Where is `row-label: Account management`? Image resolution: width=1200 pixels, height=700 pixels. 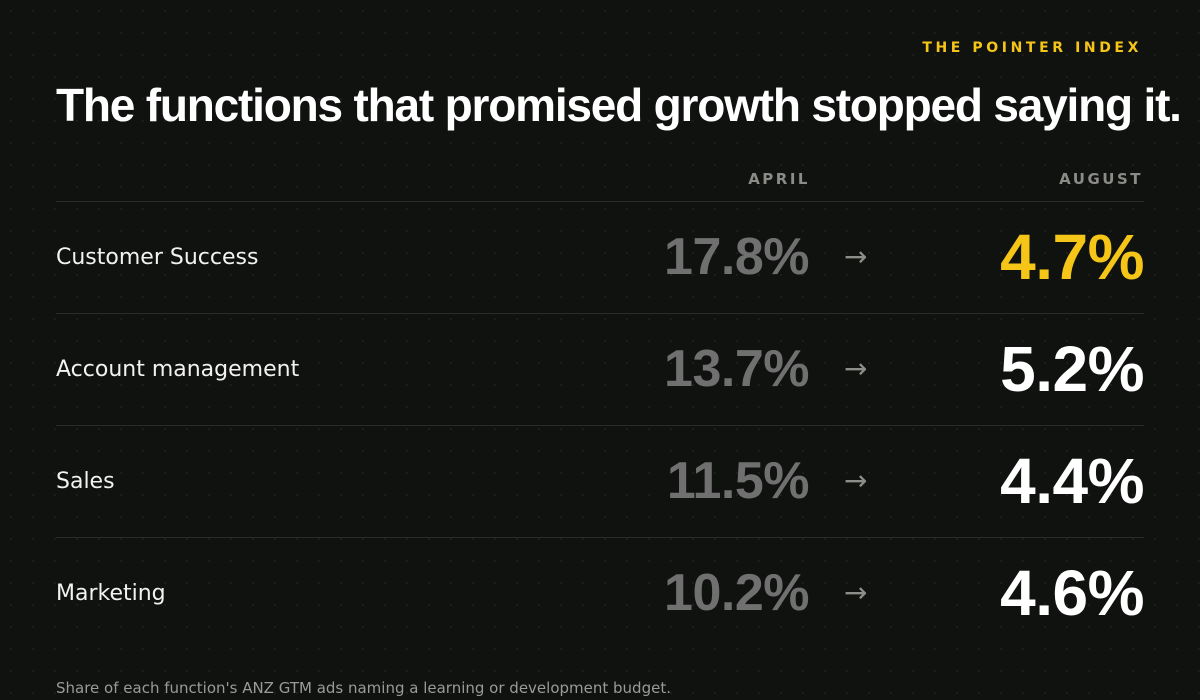 row-label: Account management is located at coordinates (178, 369).